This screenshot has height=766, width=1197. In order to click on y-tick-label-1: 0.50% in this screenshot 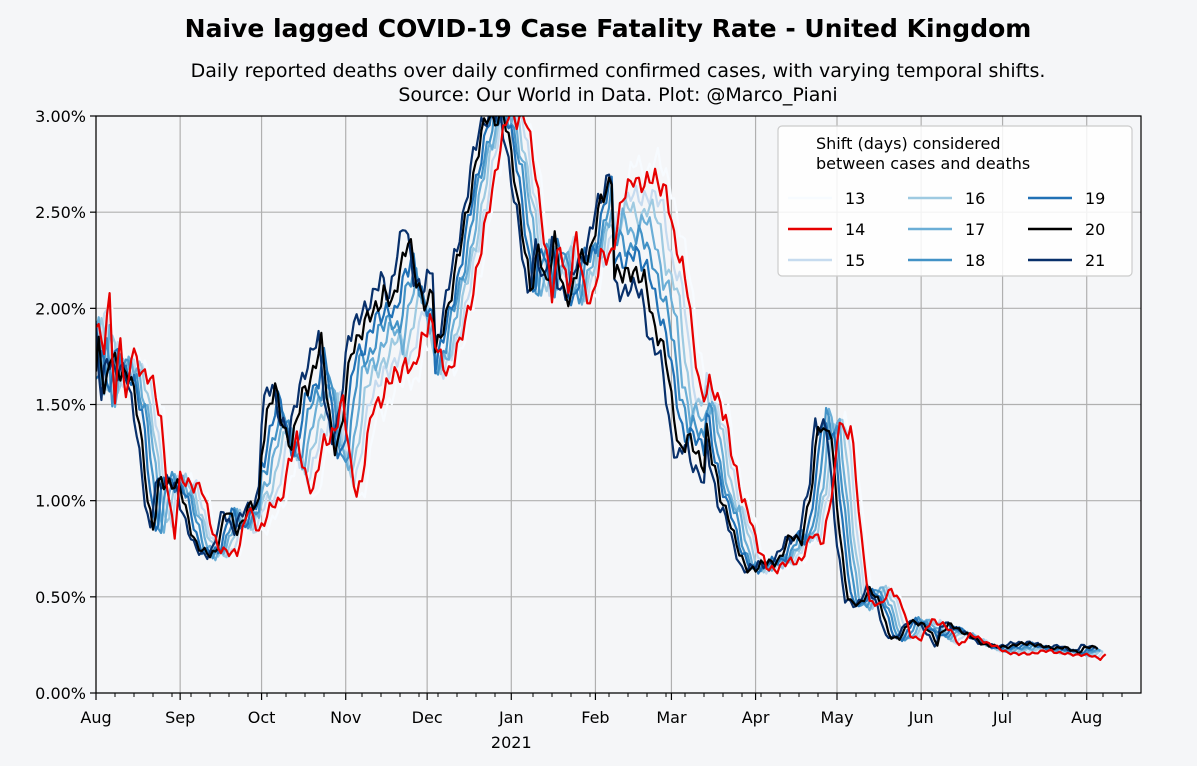, I will do `click(60, 597)`.